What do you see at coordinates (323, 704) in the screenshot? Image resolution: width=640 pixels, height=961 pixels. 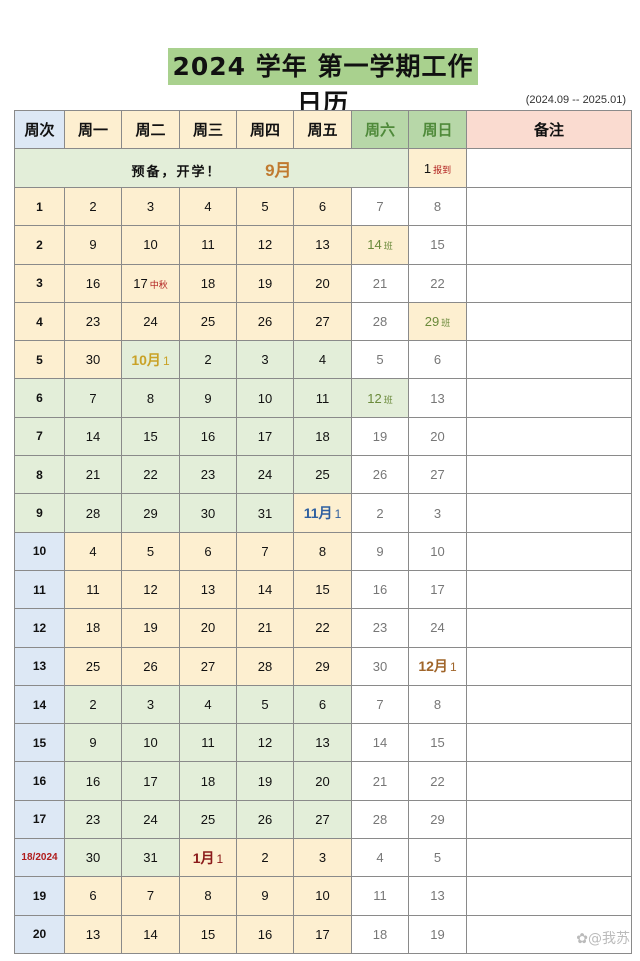 I see `week-row: 14 2 3 4 5 6 7 8` at bounding box center [323, 704].